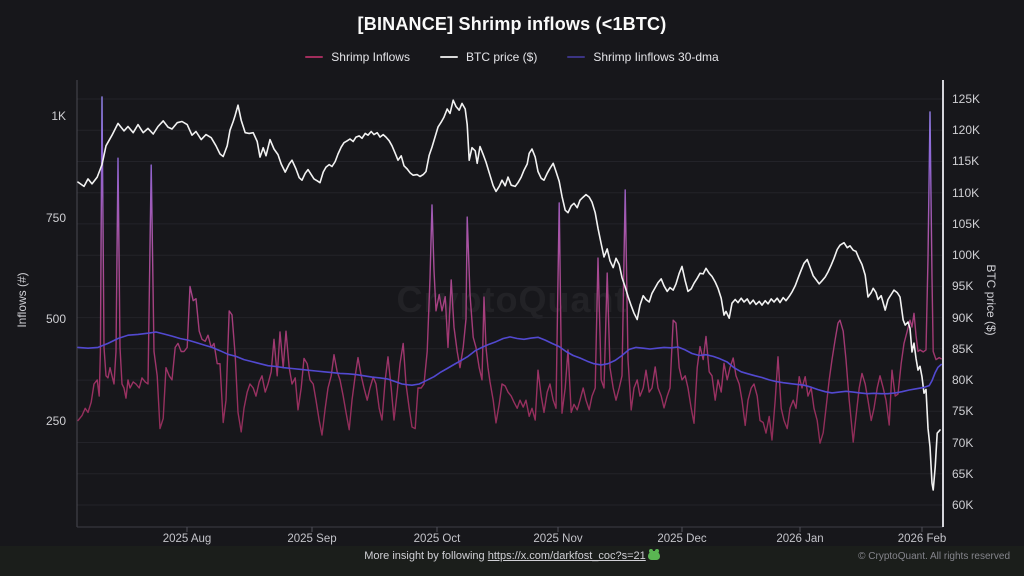 Image resolution: width=1024 pixels, height=576 pixels. What do you see at coordinates (501, 57) in the screenshot?
I see `legend-label: BTC price ($)` at bounding box center [501, 57].